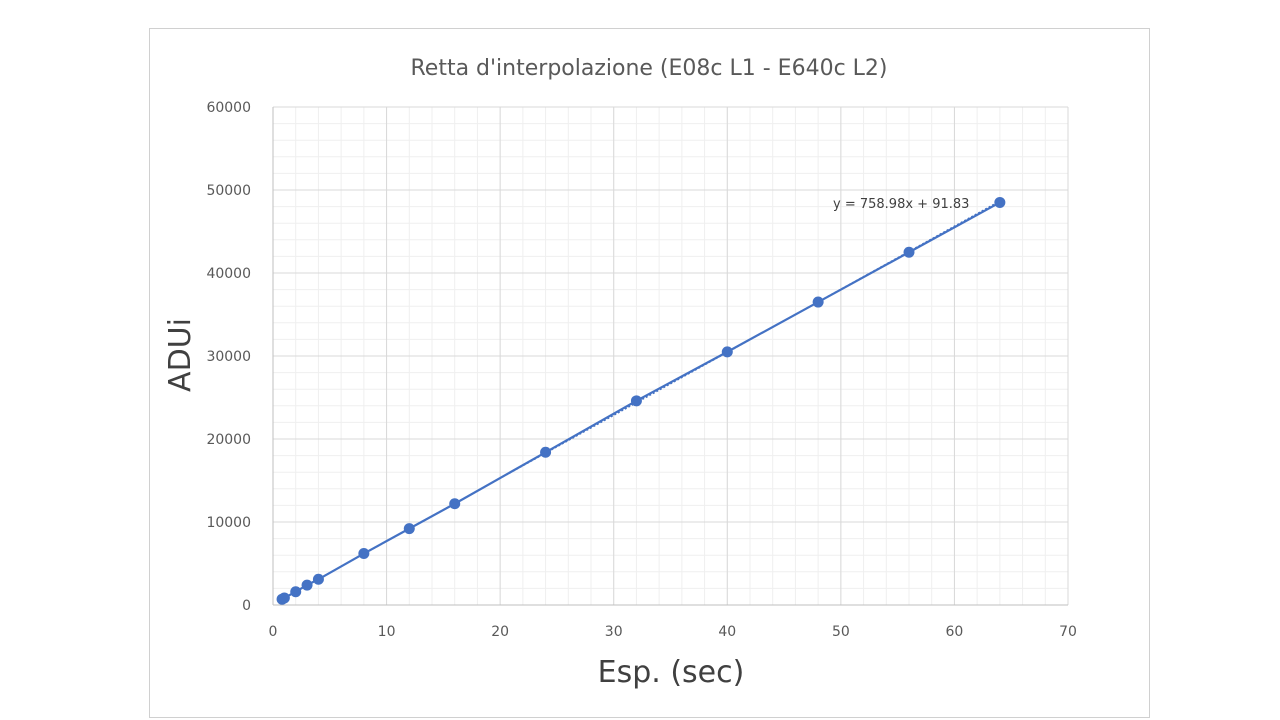 The width and height of the screenshot is (1280, 720). I want to click on x-tick-label: 50, so click(841, 632).